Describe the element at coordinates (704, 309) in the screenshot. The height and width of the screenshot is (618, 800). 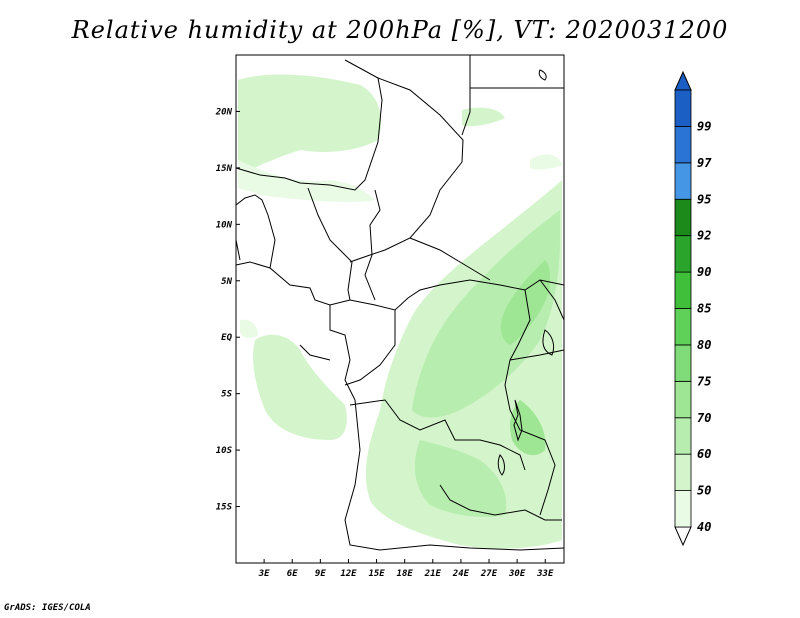
I see `colorbar-label: 85` at that location.